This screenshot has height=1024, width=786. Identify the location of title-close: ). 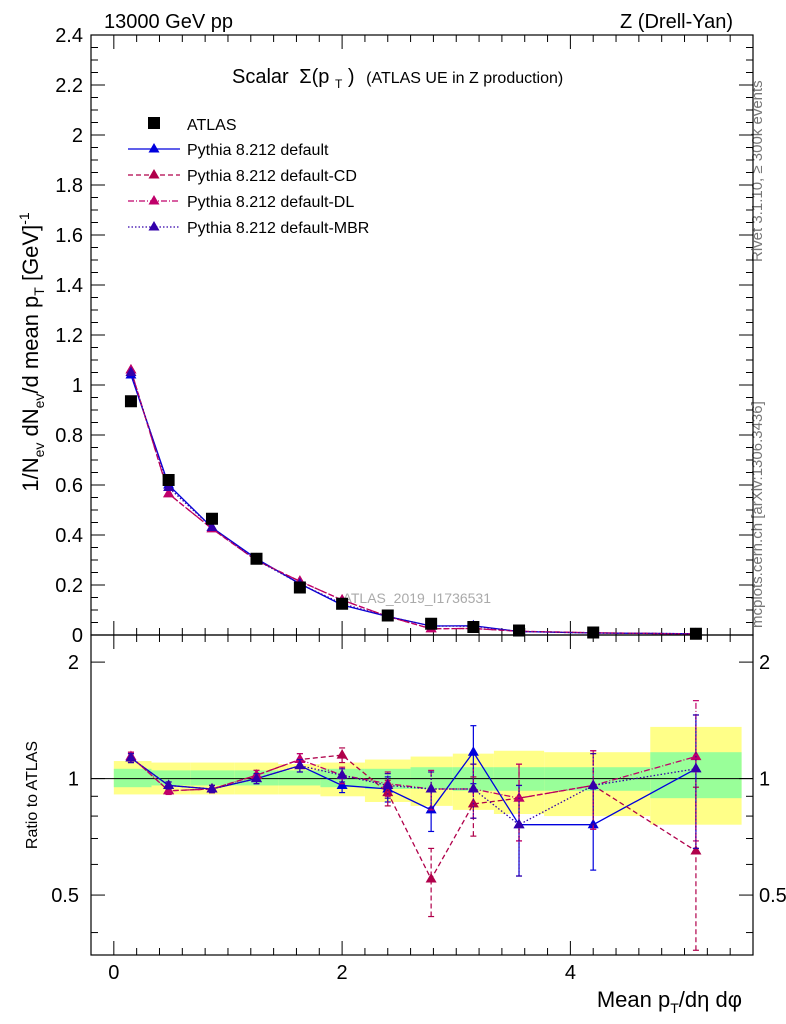
(351, 77).